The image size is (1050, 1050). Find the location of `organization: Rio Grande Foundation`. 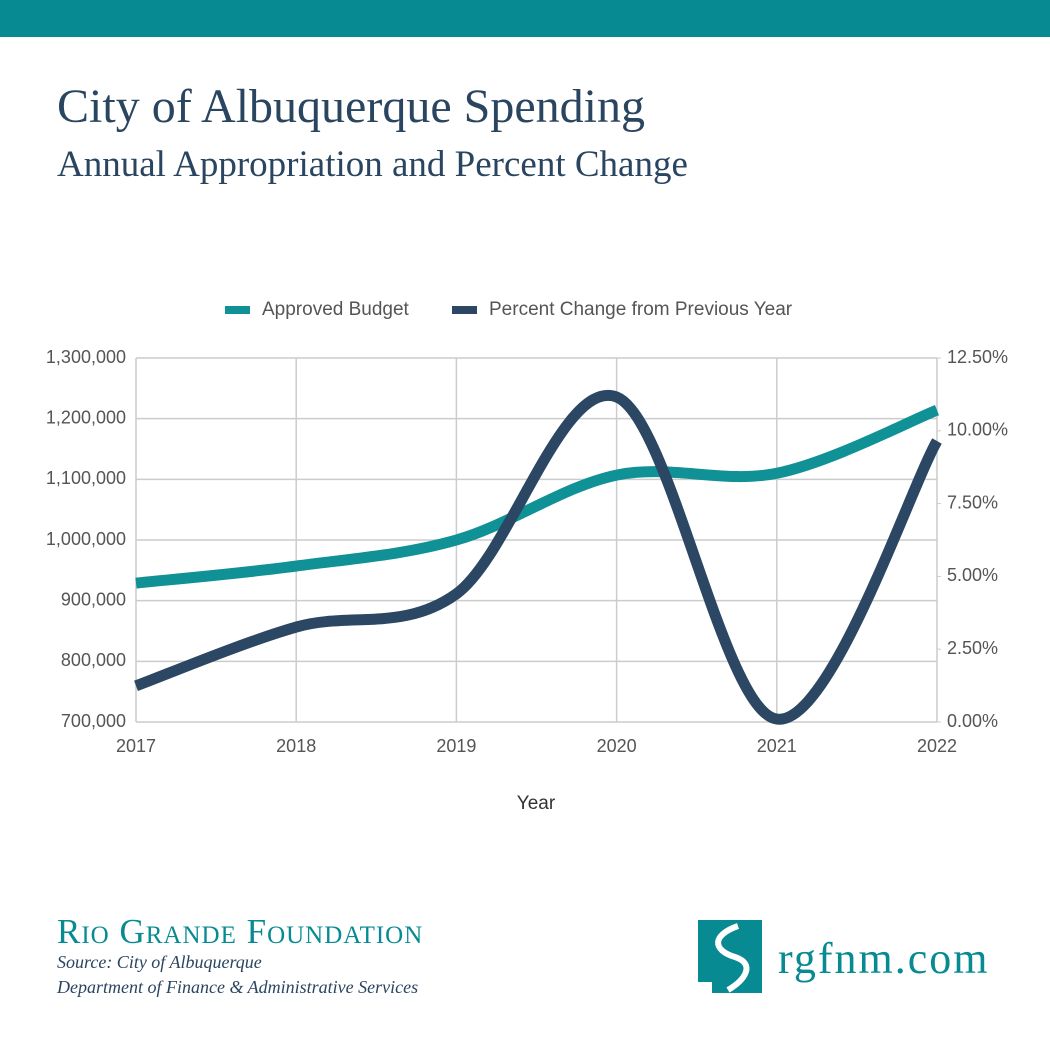

organization: Rio Grande Foundation is located at coordinates (240, 931).